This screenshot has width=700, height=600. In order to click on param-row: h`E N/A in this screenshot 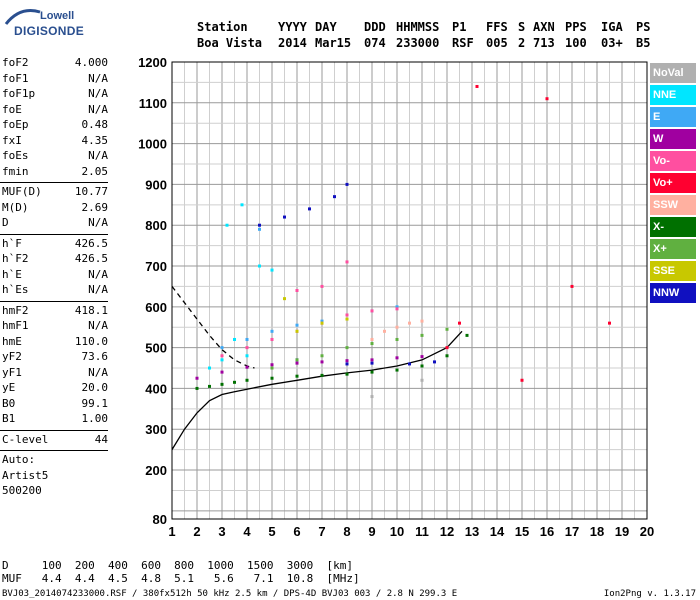, I will do `click(56, 276)`.